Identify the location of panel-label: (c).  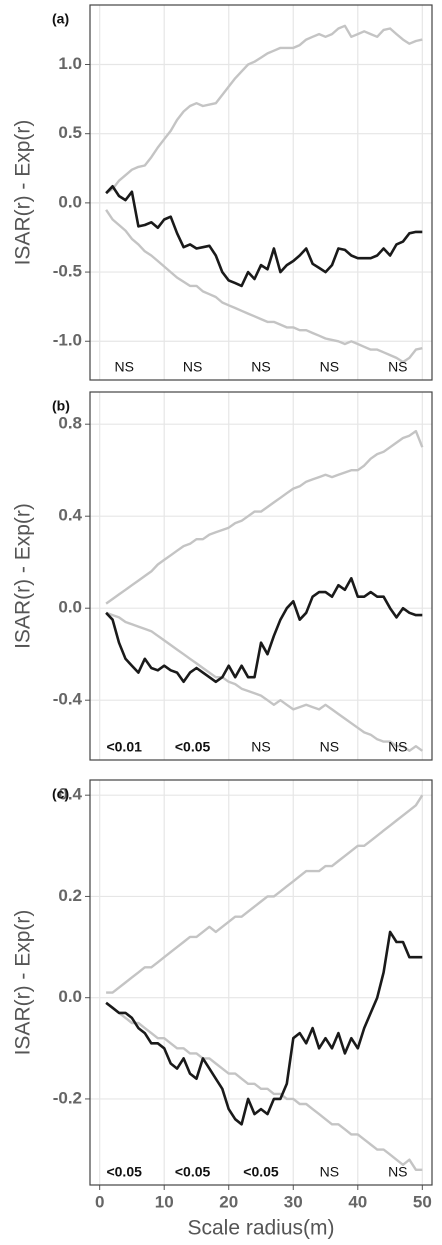
(60, 794).